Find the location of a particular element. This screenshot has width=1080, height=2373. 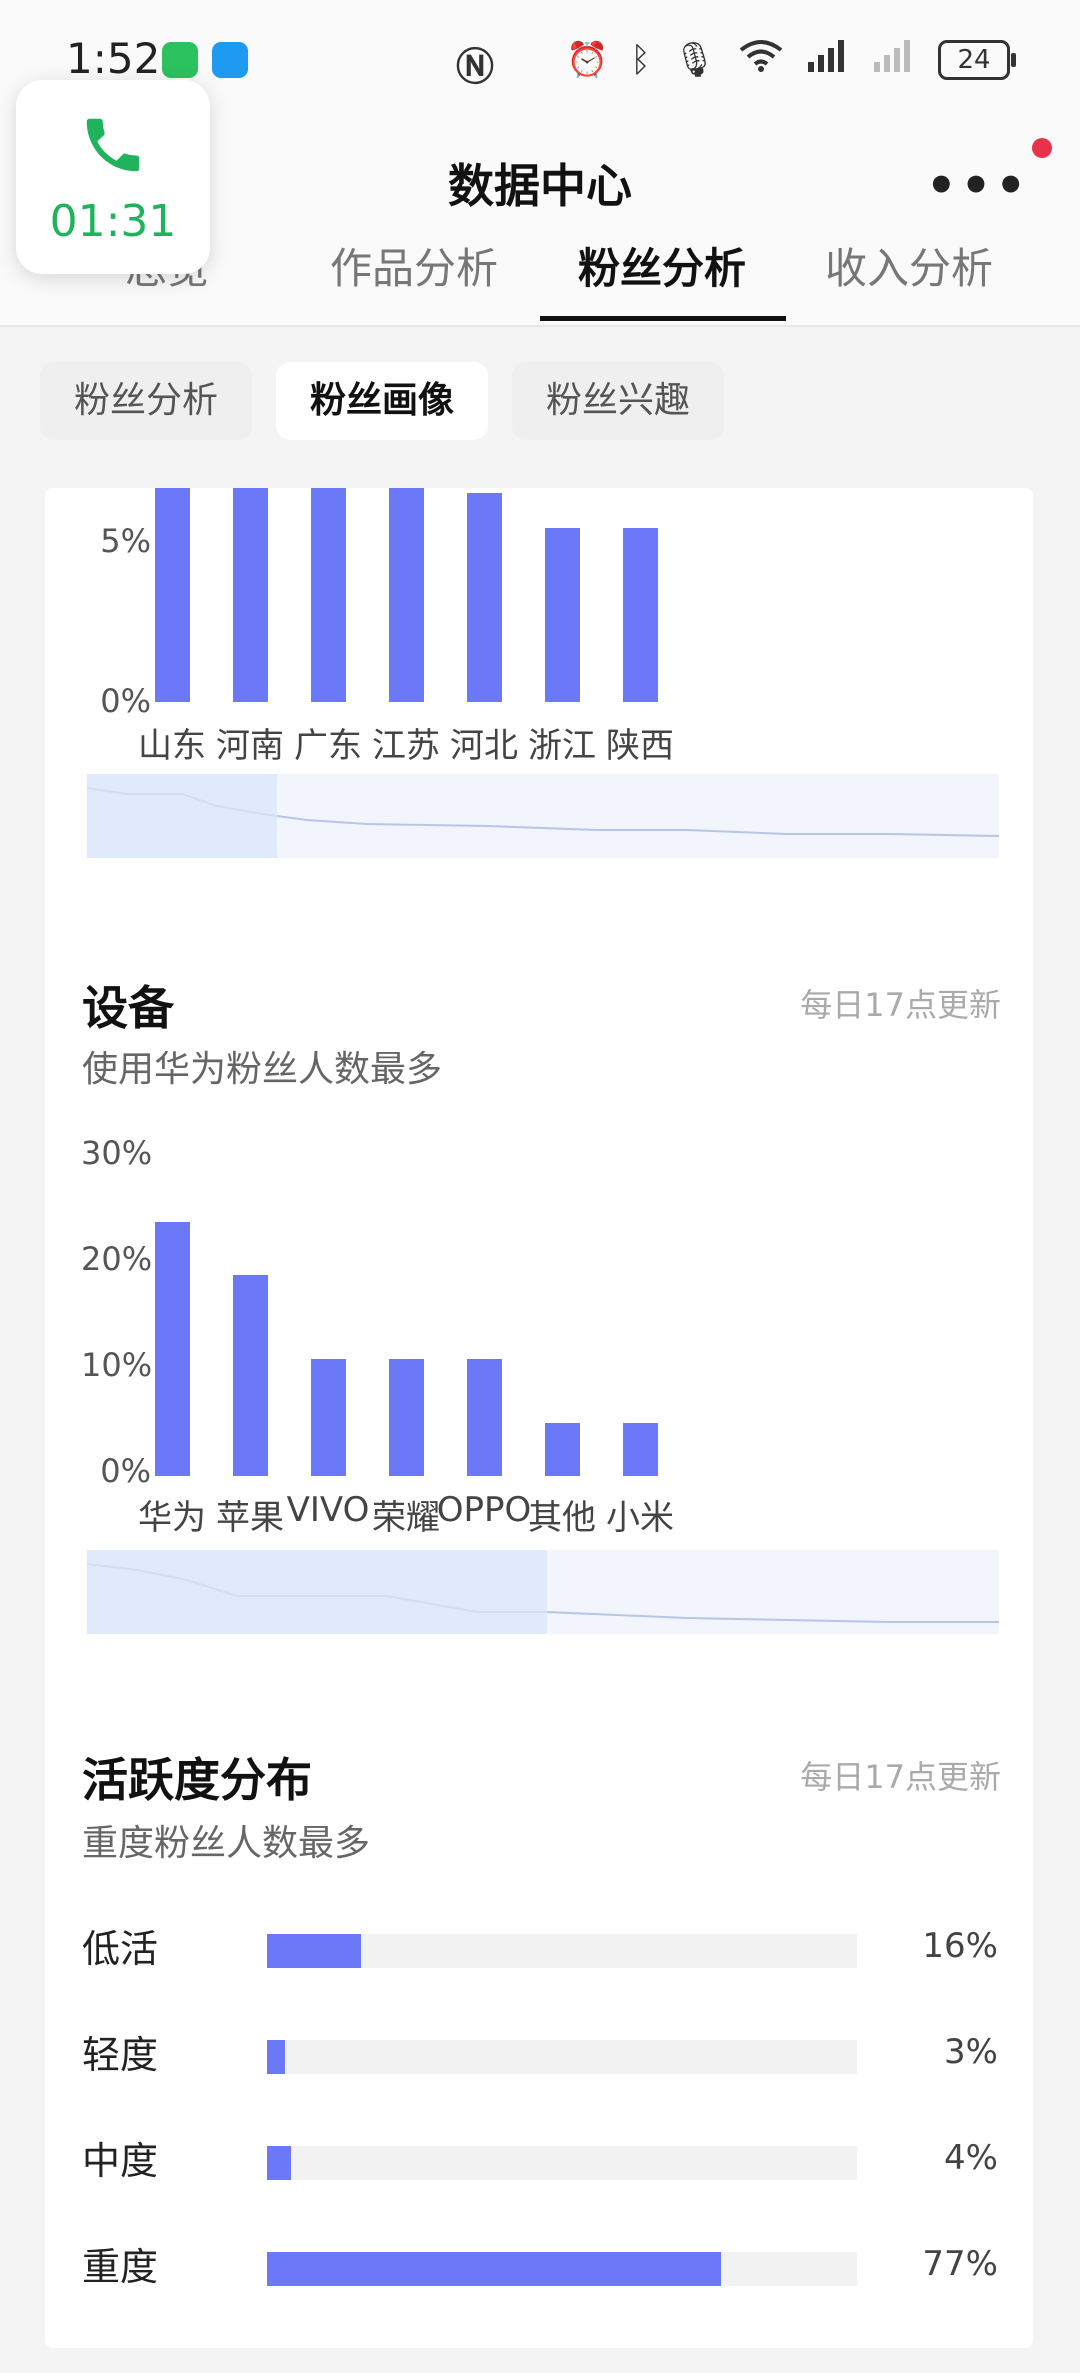

chart-category-label: 荣耀 is located at coordinates (406, 1518).